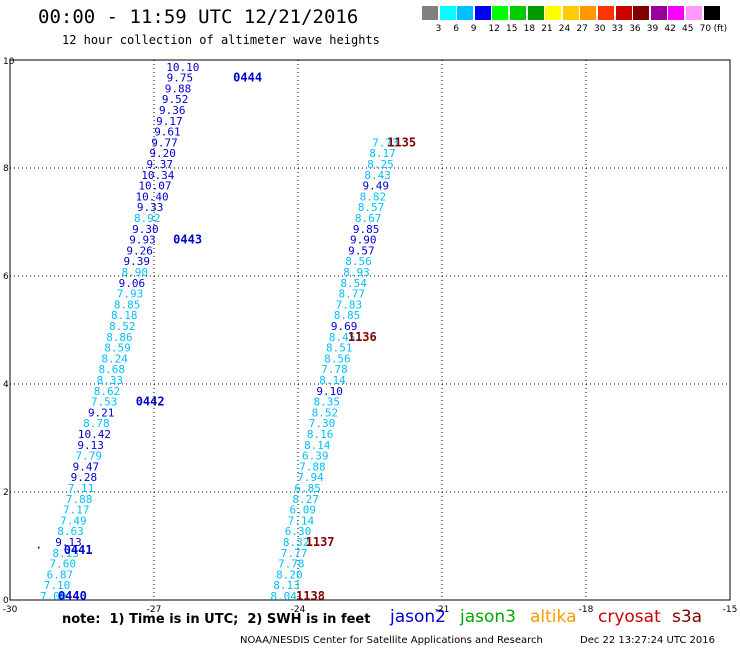  Describe the element at coordinates (154, 186) in the screenshot. I see `data-point-label: 10.07` at that location.